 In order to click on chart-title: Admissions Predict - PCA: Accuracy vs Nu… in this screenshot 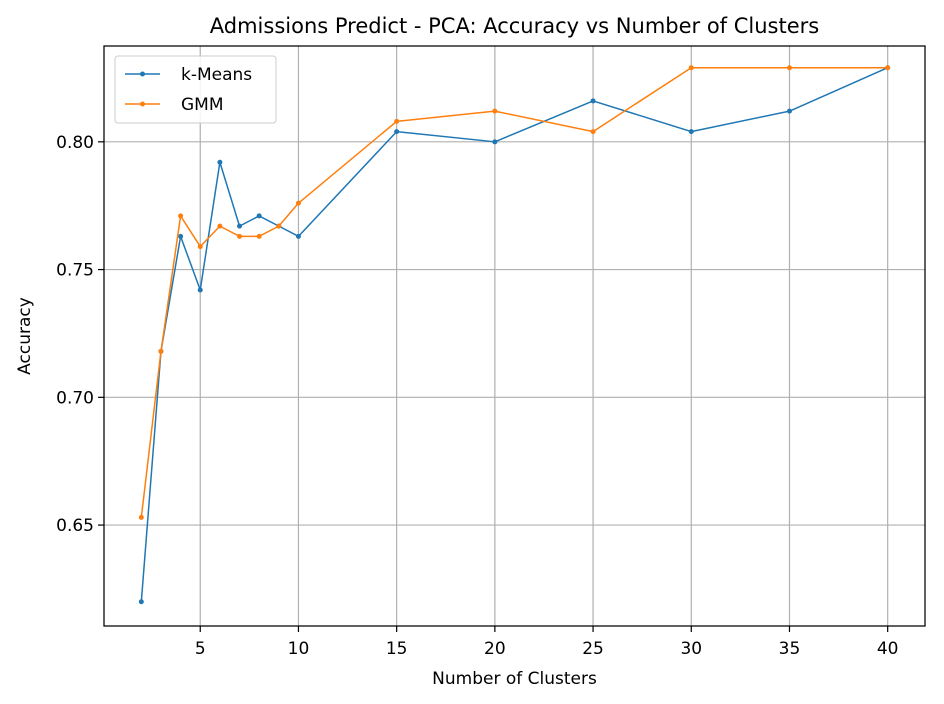, I will do `click(514, 26)`.